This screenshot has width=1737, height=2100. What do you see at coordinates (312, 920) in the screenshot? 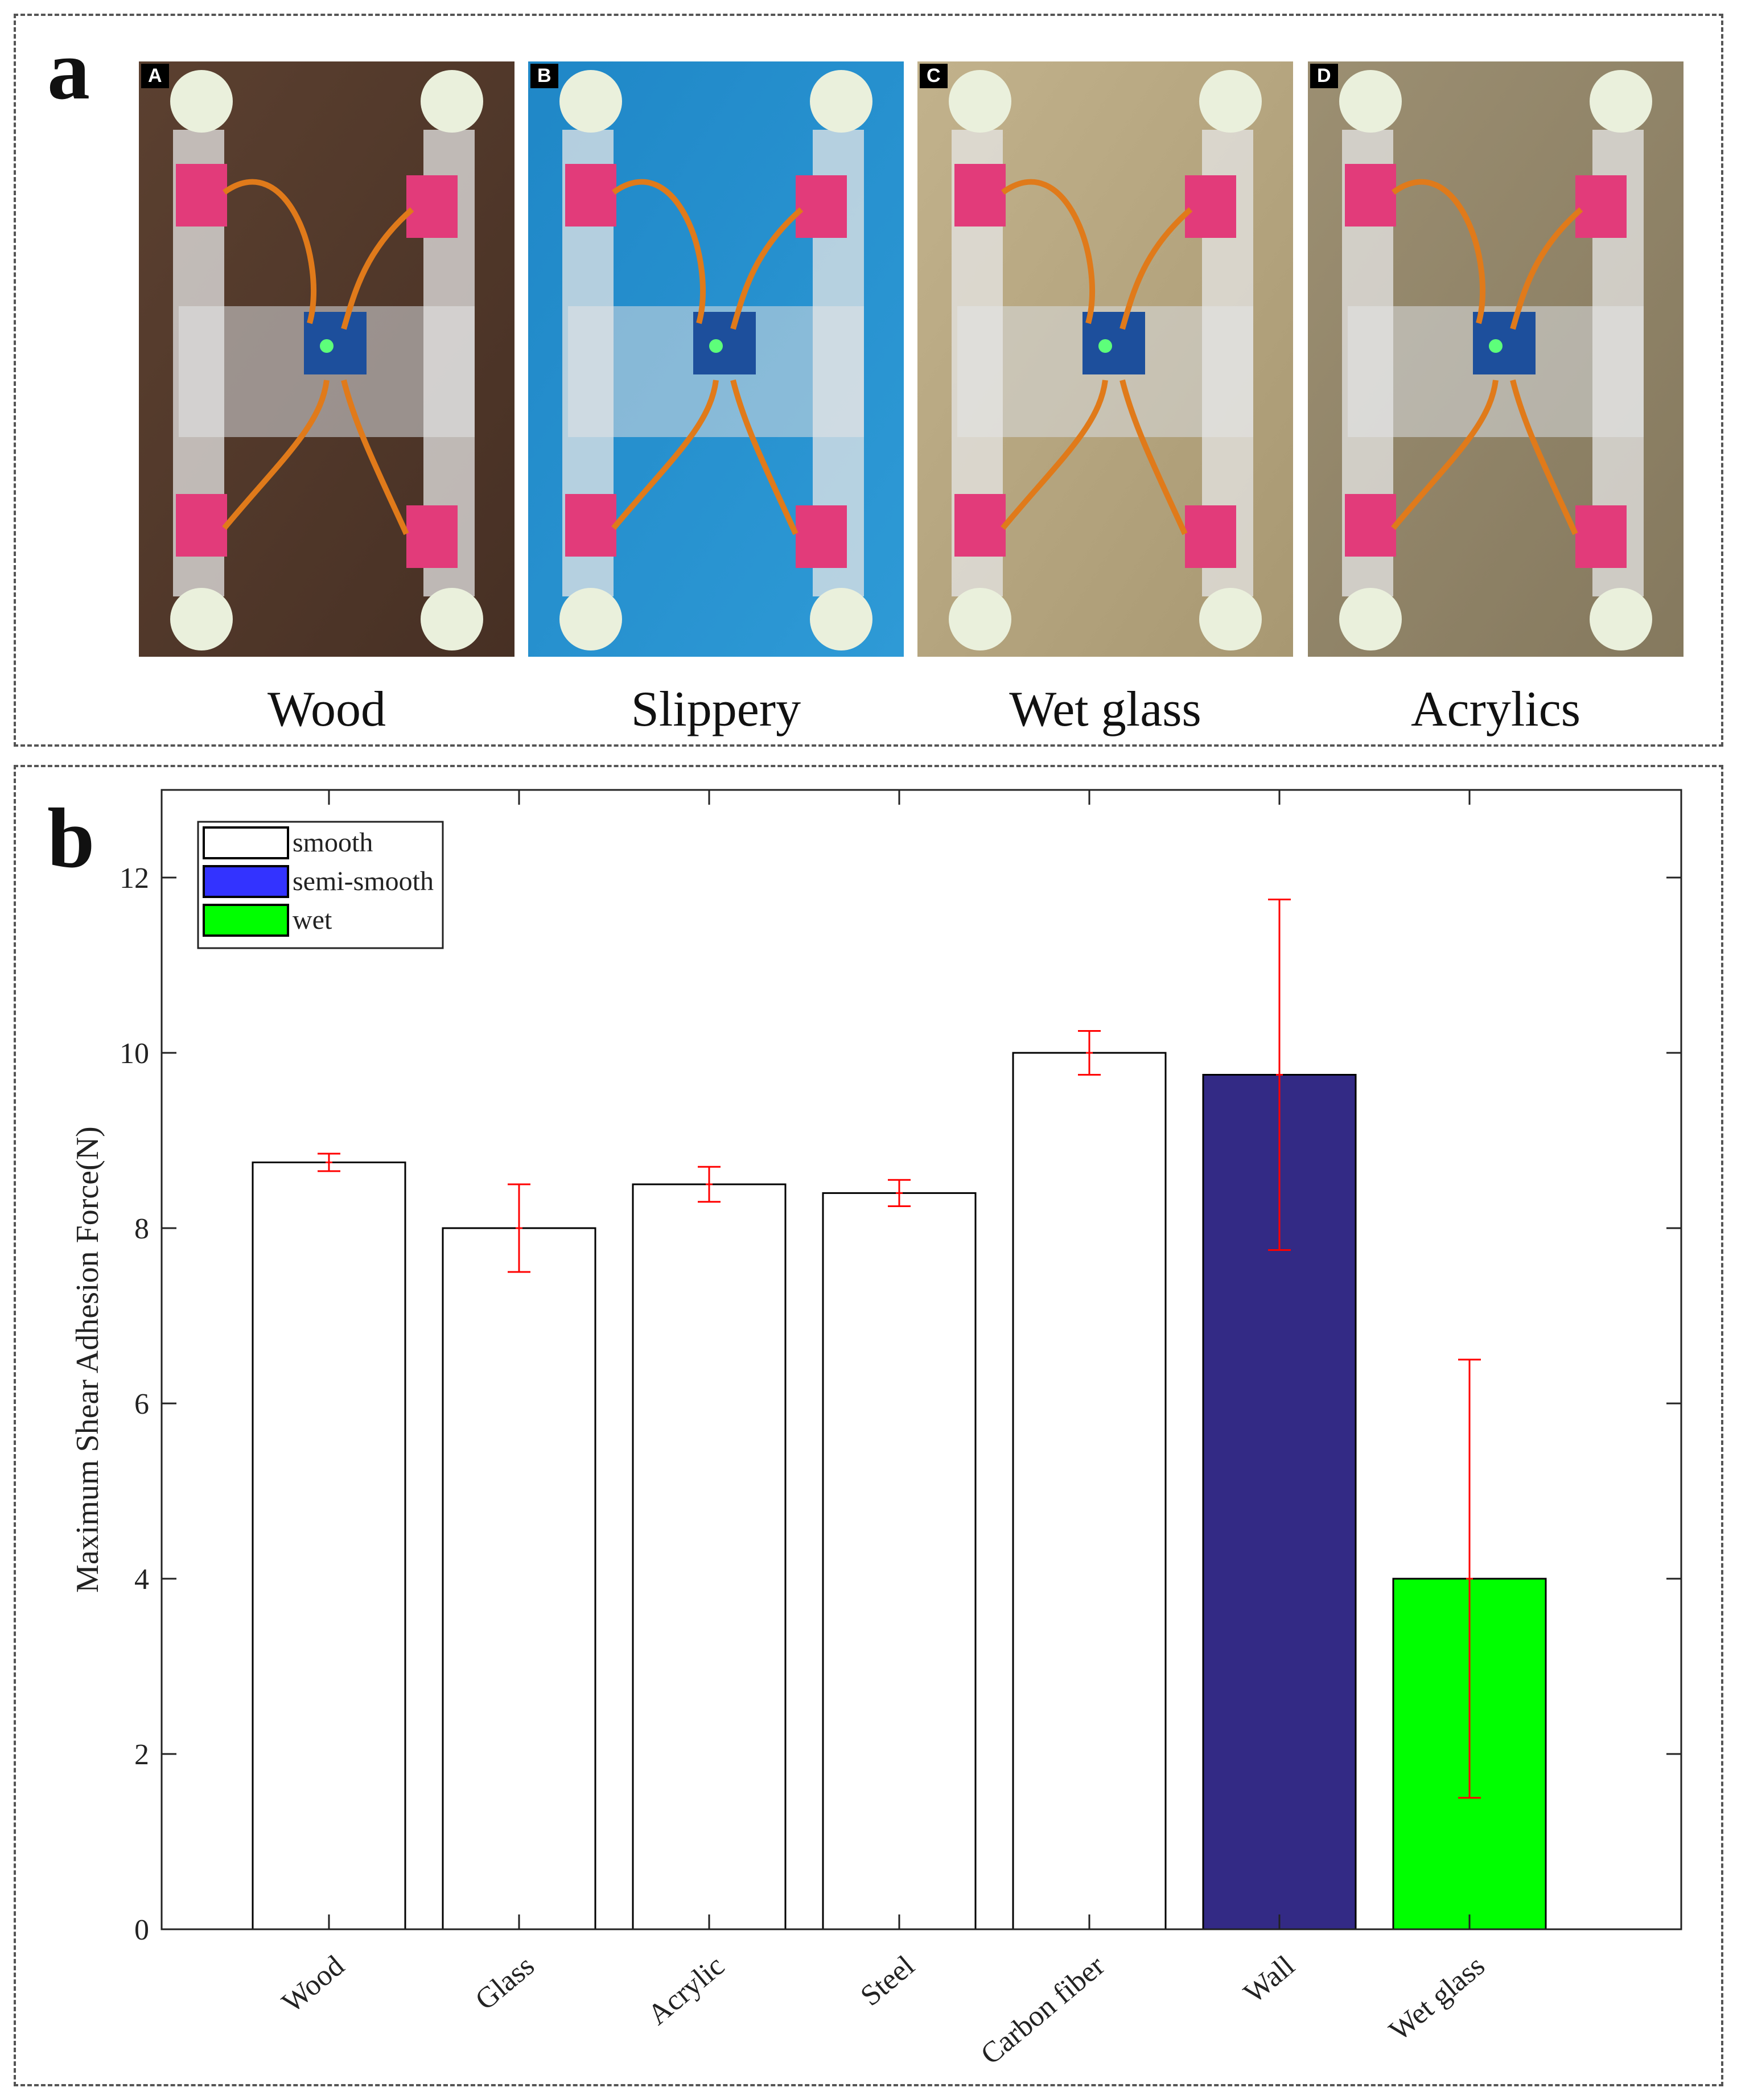
I see `legend-label-wet: wet` at bounding box center [312, 920].